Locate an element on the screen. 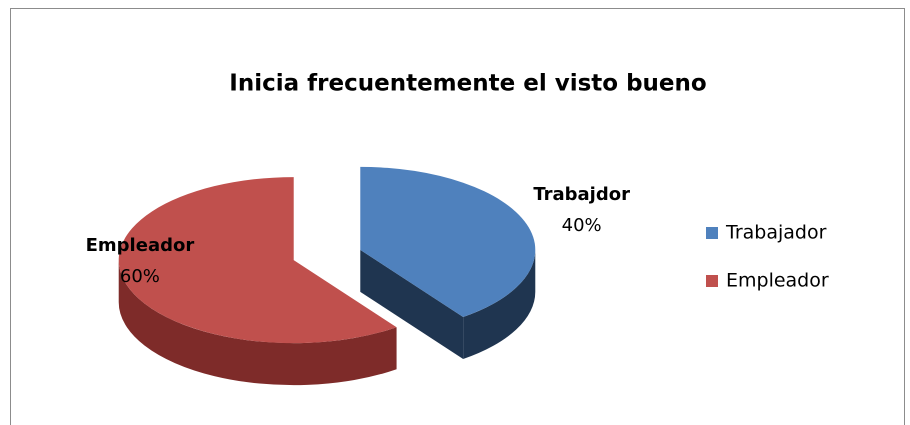 The image size is (910, 425). legend-label: Trabajador is located at coordinates (776, 233).